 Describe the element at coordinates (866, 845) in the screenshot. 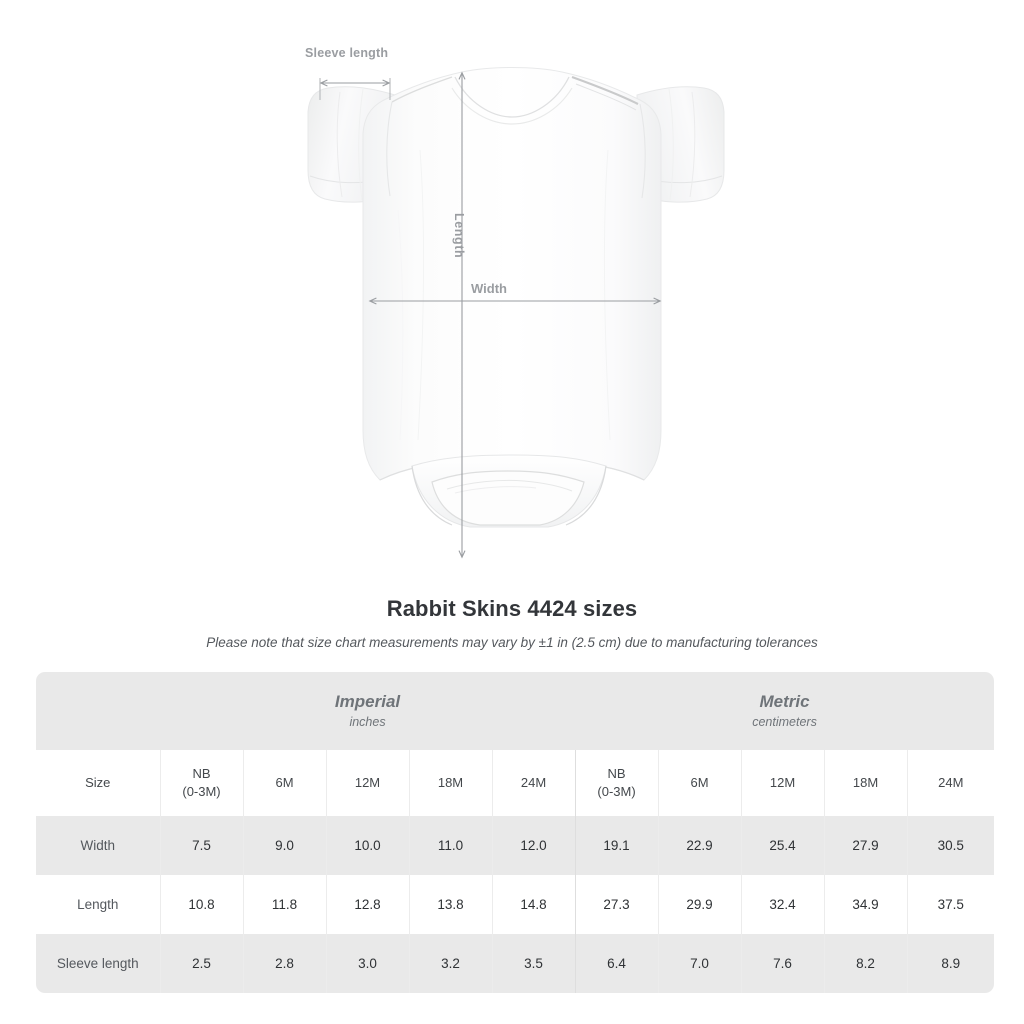

I see `cell-width-metric-18m: 27.9` at that location.